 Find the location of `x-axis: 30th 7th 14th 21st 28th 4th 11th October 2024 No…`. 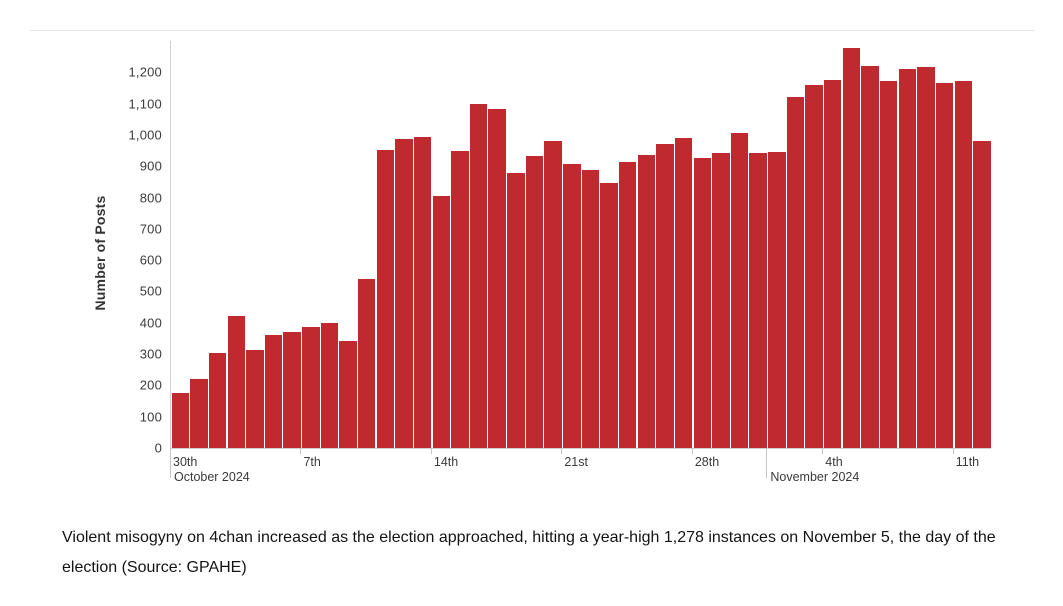

x-axis: 30th 7th 14th 21st 28th 4th 11th October 2024 No… is located at coordinates (580, 469).